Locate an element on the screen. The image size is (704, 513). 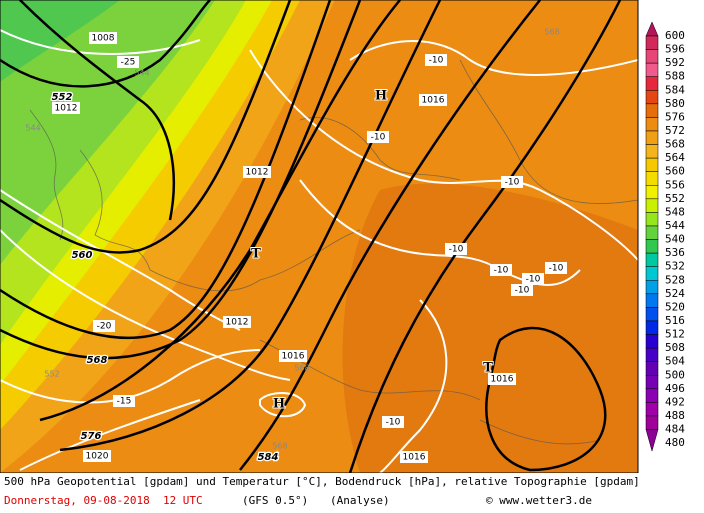
map-label: -20 is located at coordinates (104, 327).